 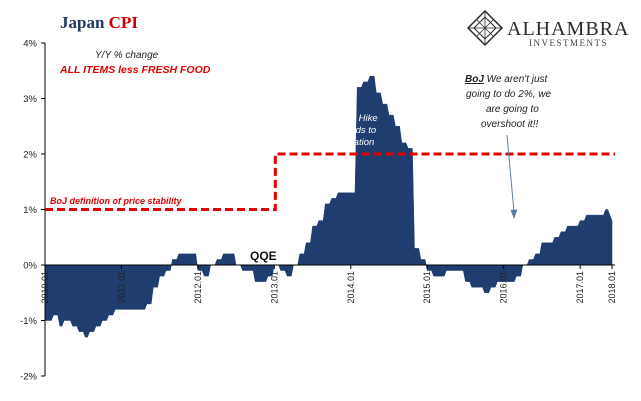 What do you see at coordinates (512, 109) in the screenshot?
I see `boj-quote-line3: are going to` at bounding box center [512, 109].